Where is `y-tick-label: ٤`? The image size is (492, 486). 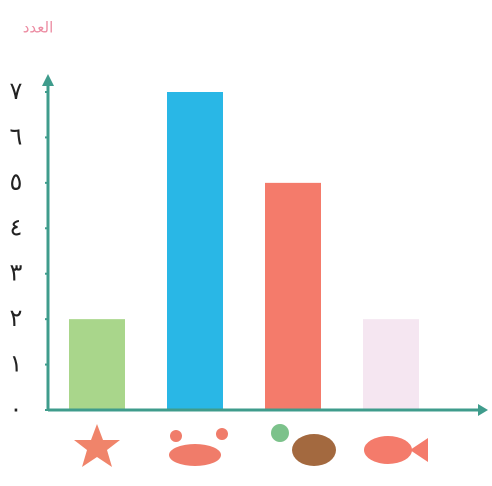 y-tick-label: ٤ is located at coordinates (16, 227).